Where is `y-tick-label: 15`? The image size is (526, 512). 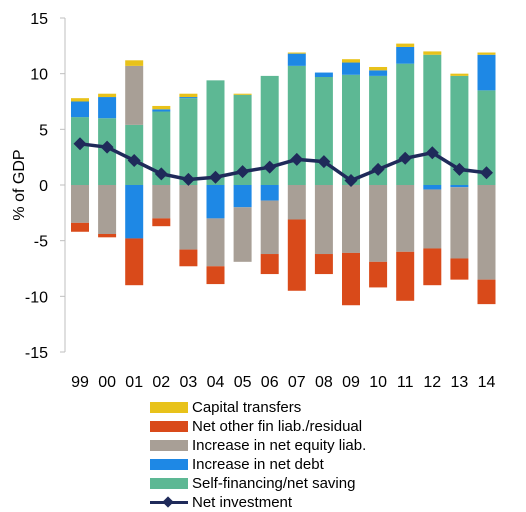
y-tick-label: 15 is located at coordinates (39, 19).